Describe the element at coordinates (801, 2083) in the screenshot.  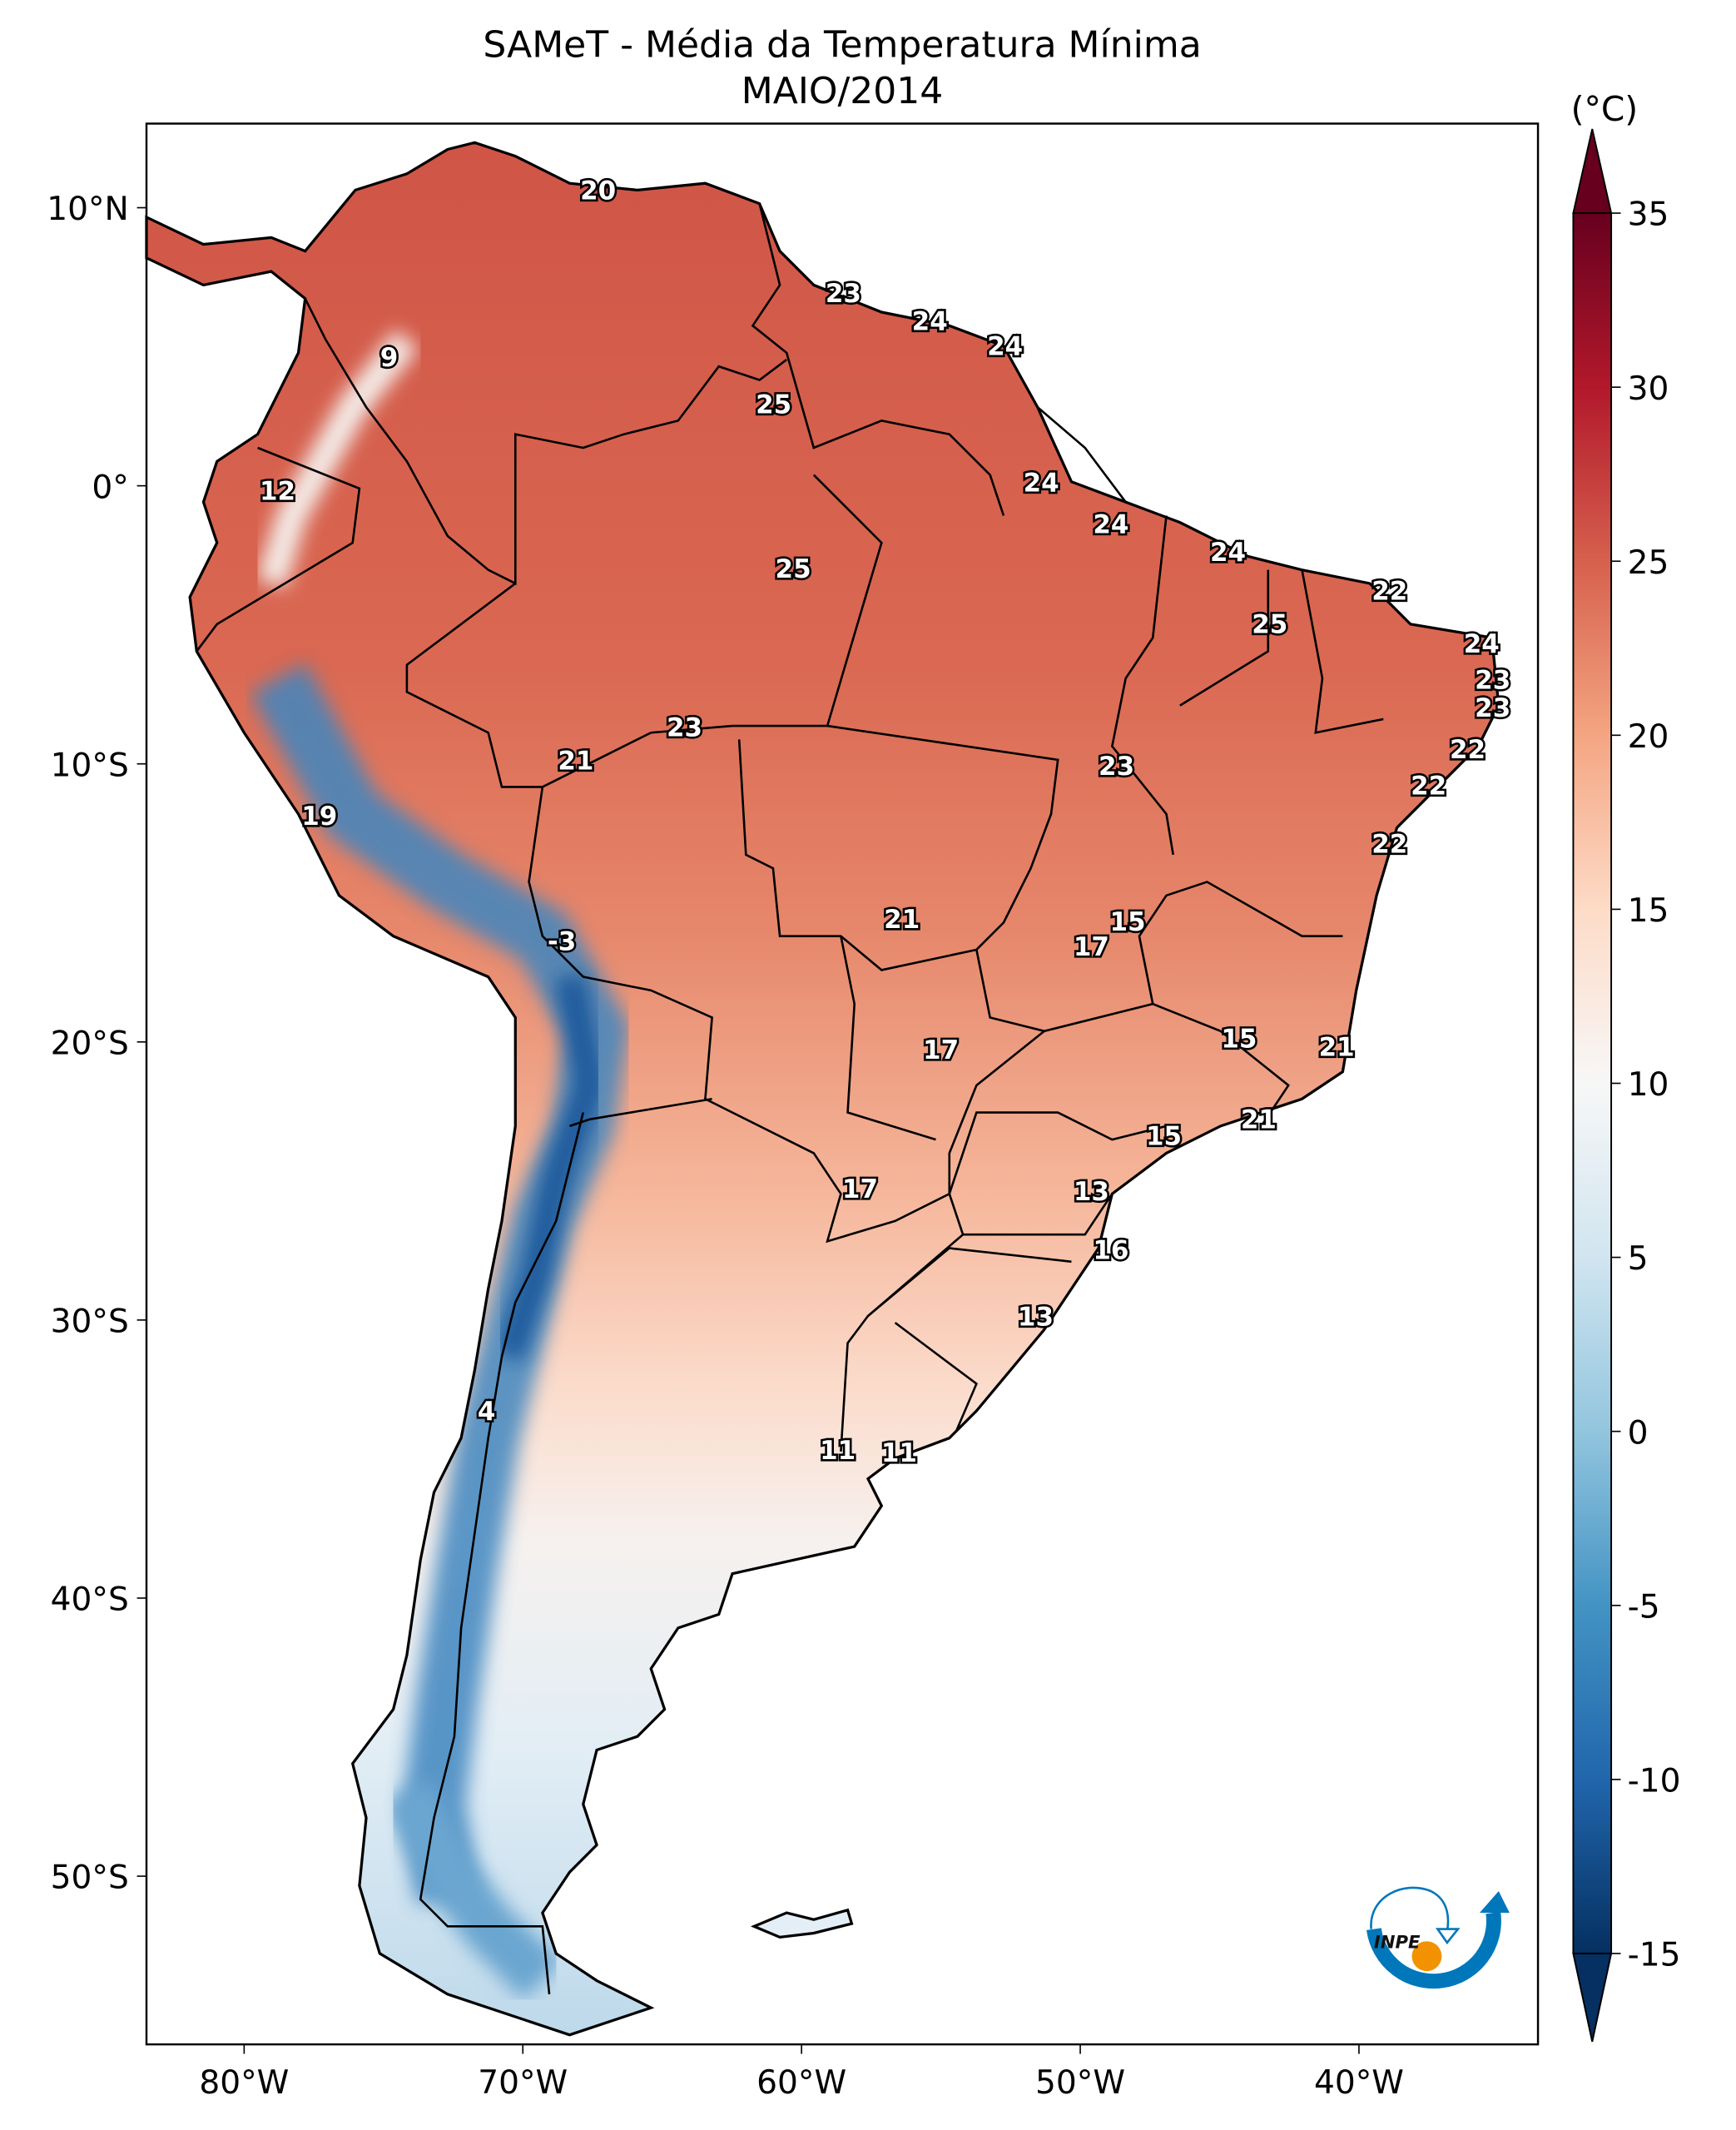
I see `lon-tick-label: 60°W` at that location.